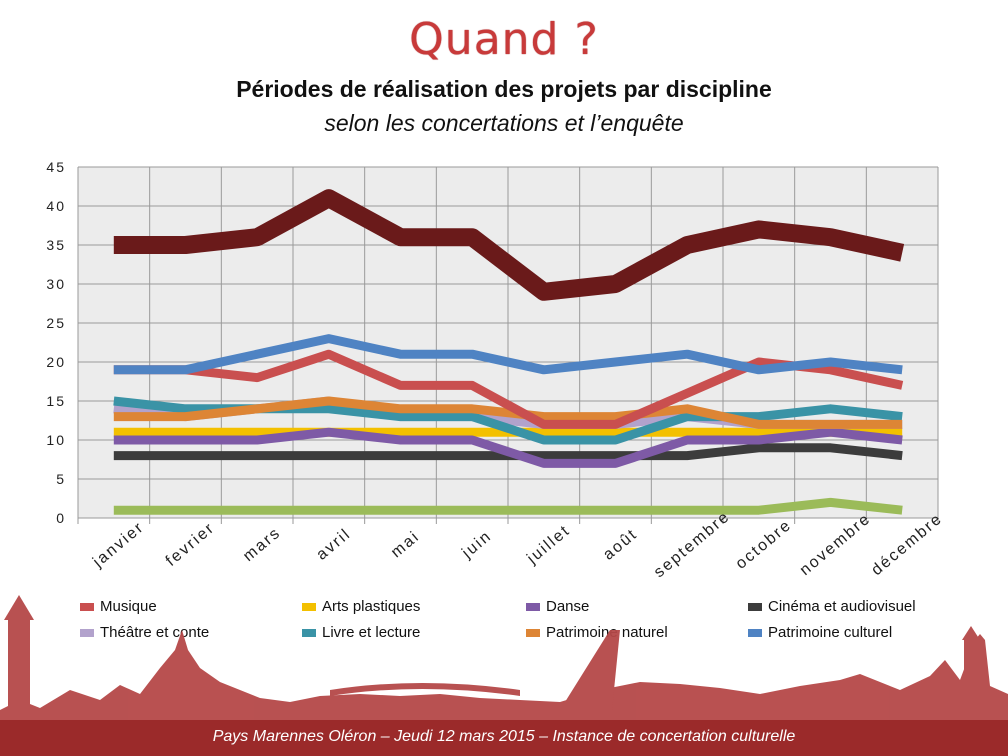 Image resolution: width=1008 pixels, height=756 pixels. What do you see at coordinates (405, 544) in the screenshot?
I see `x-tick-label: mai` at bounding box center [405, 544].